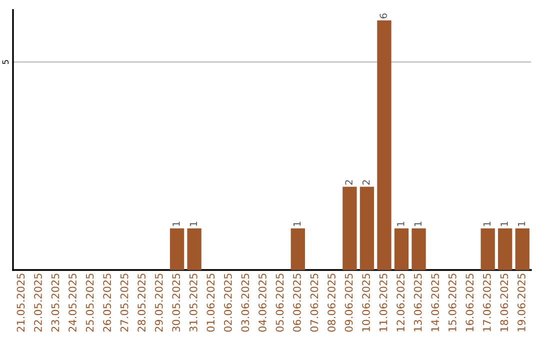  Describe the element at coordinates (142, 303) in the screenshot. I see `x-tick-label: 28.05.2025` at that location.